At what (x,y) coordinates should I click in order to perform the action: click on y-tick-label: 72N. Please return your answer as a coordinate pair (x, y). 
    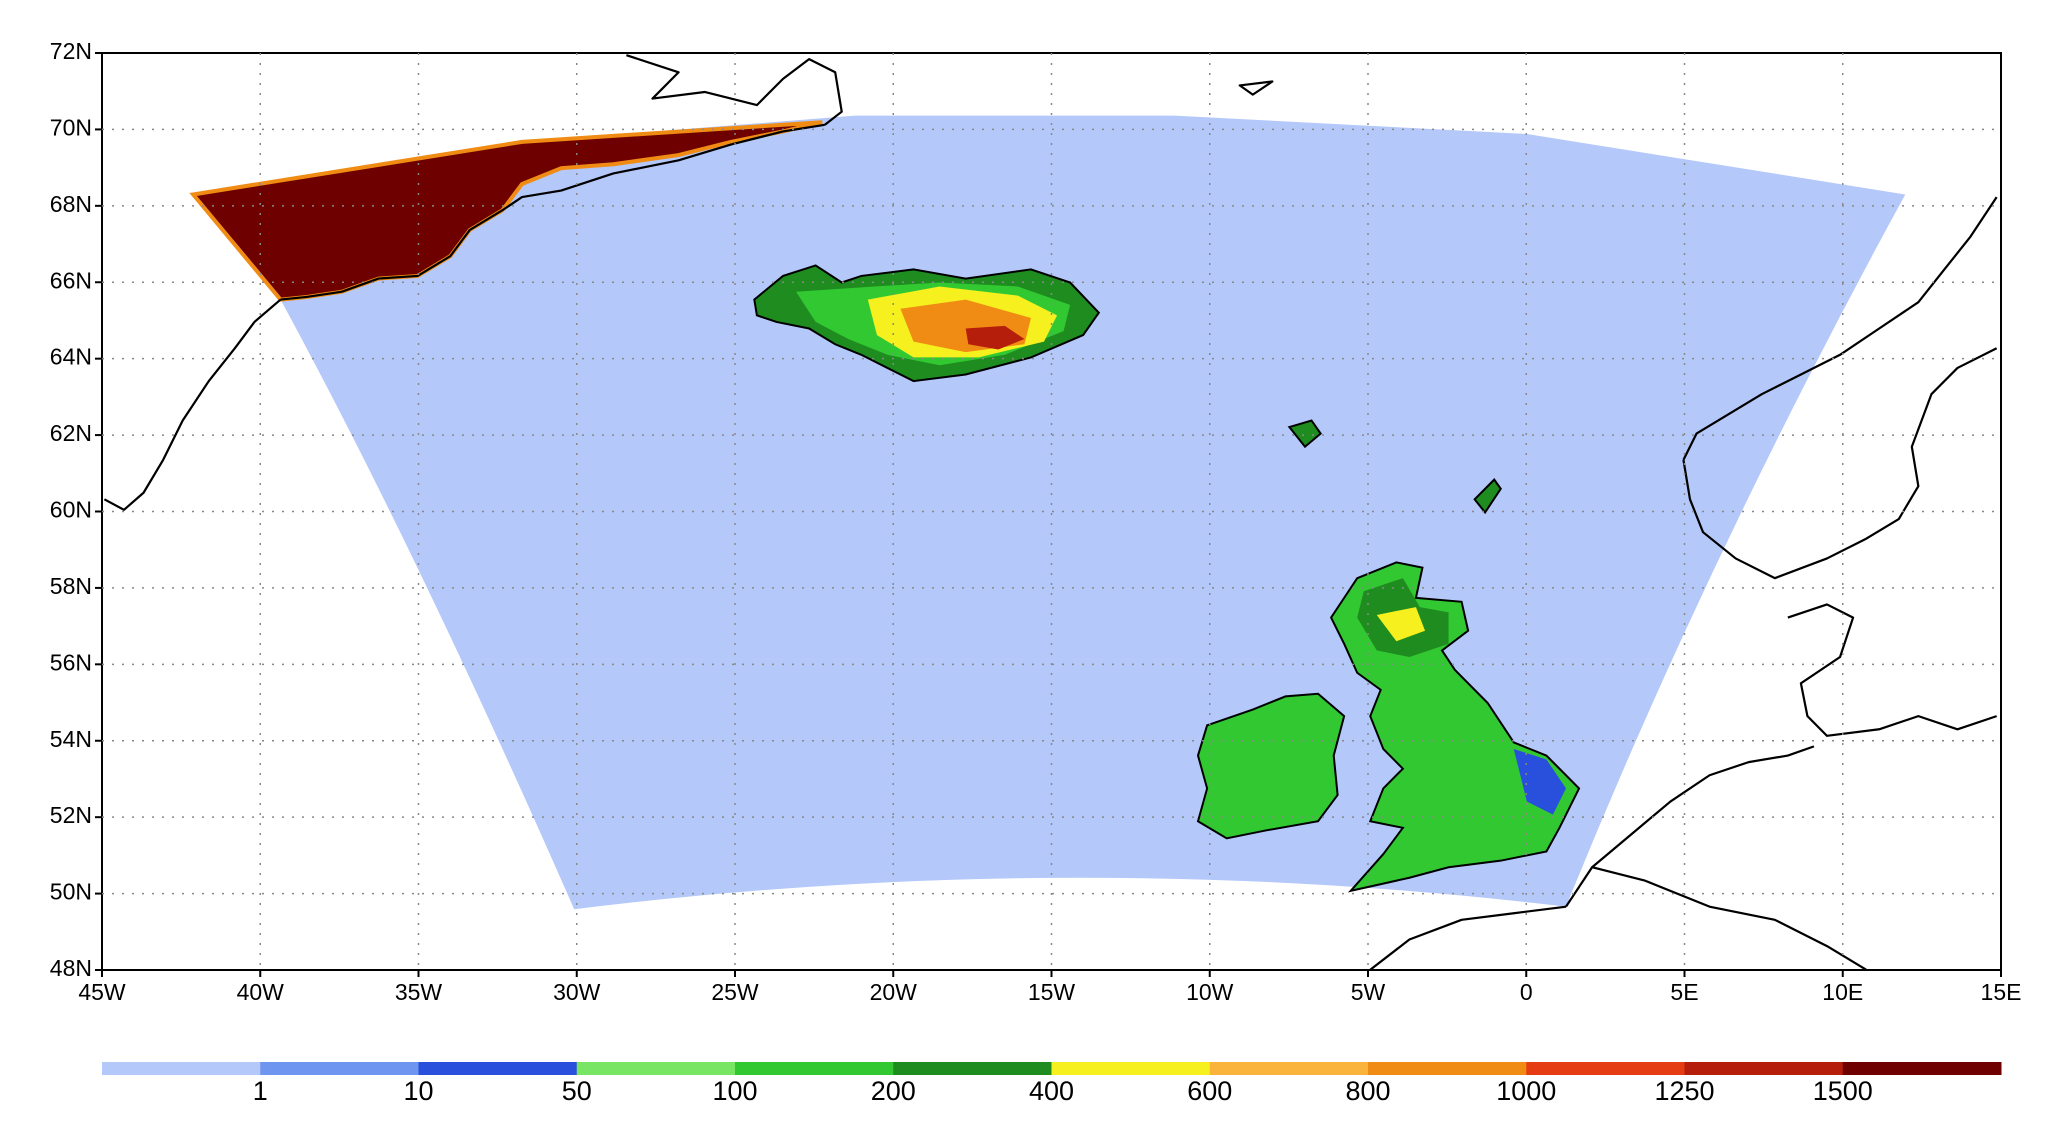
    Looking at the image, I should click on (71, 51).